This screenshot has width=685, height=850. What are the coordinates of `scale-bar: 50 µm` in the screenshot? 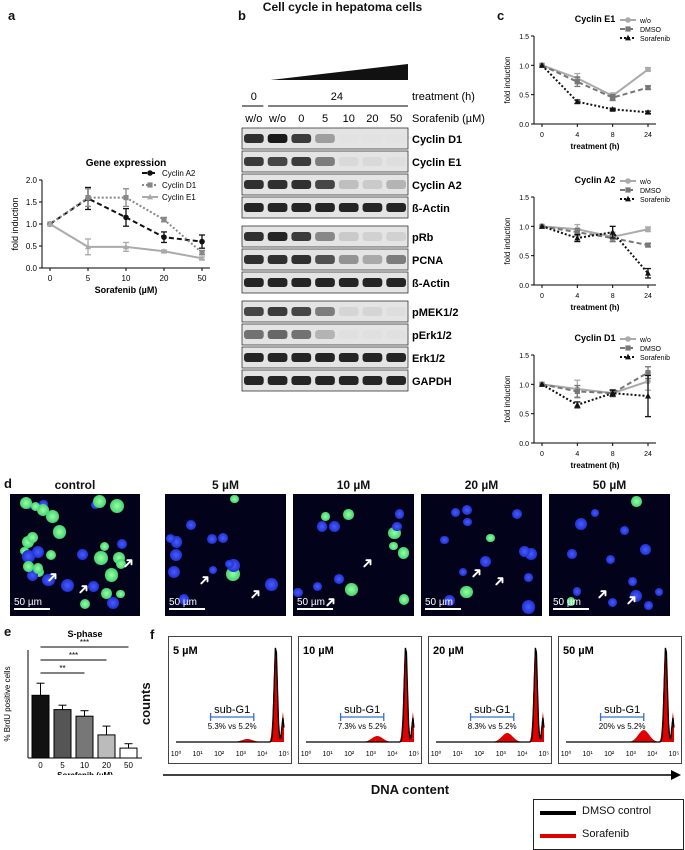 It's located at (315, 603).